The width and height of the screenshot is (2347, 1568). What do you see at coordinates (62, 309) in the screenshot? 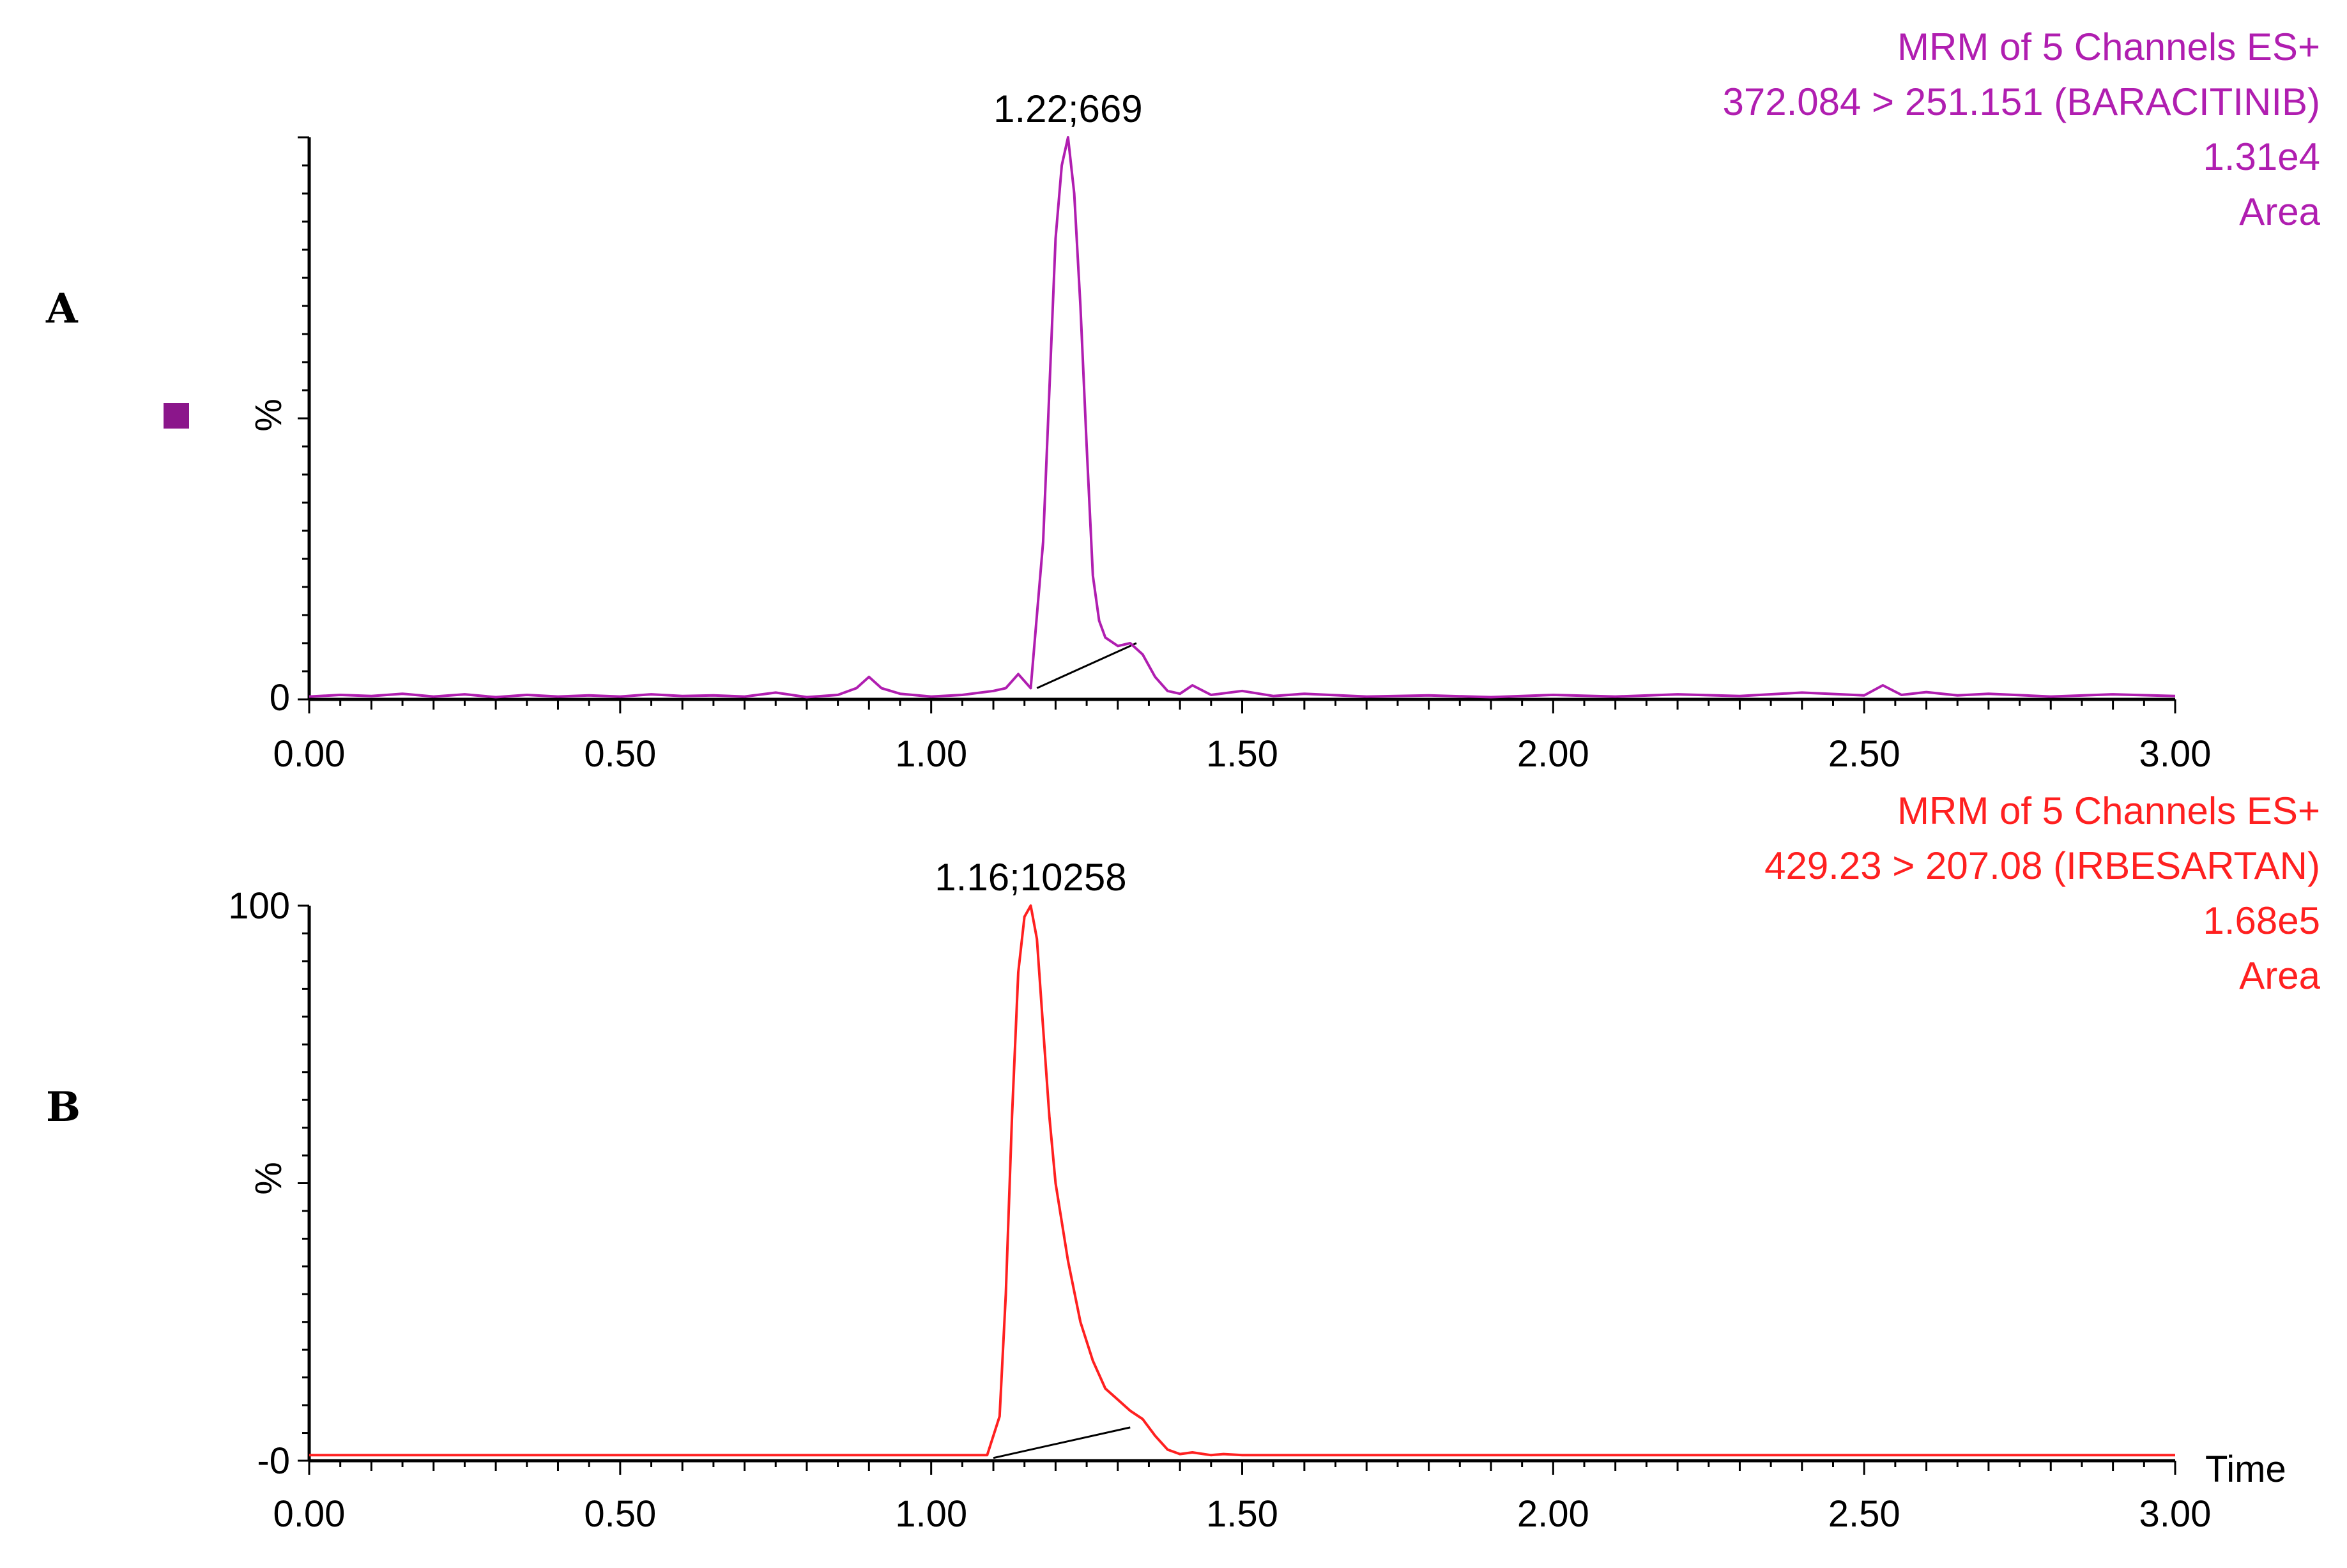
I see `panel-a-label: A` at bounding box center [62, 309].